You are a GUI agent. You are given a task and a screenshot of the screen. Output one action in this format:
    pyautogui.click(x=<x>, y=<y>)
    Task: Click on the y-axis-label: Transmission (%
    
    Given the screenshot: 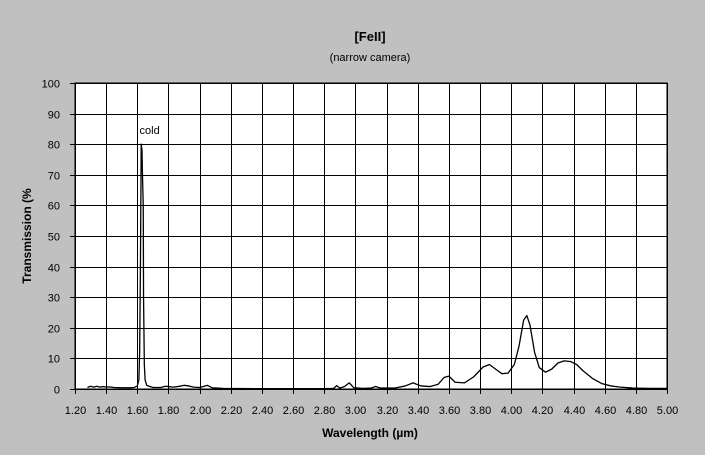 What is the action you would take?
    pyautogui.click(x=27, y=236)
    